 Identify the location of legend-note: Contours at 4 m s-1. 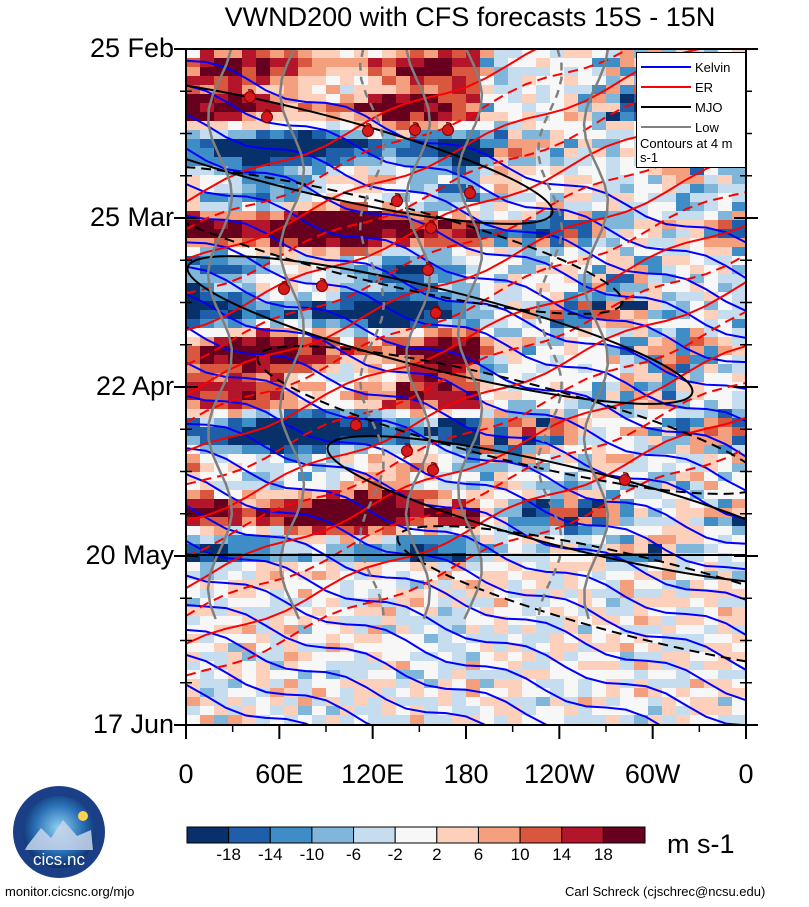
(686, 150).